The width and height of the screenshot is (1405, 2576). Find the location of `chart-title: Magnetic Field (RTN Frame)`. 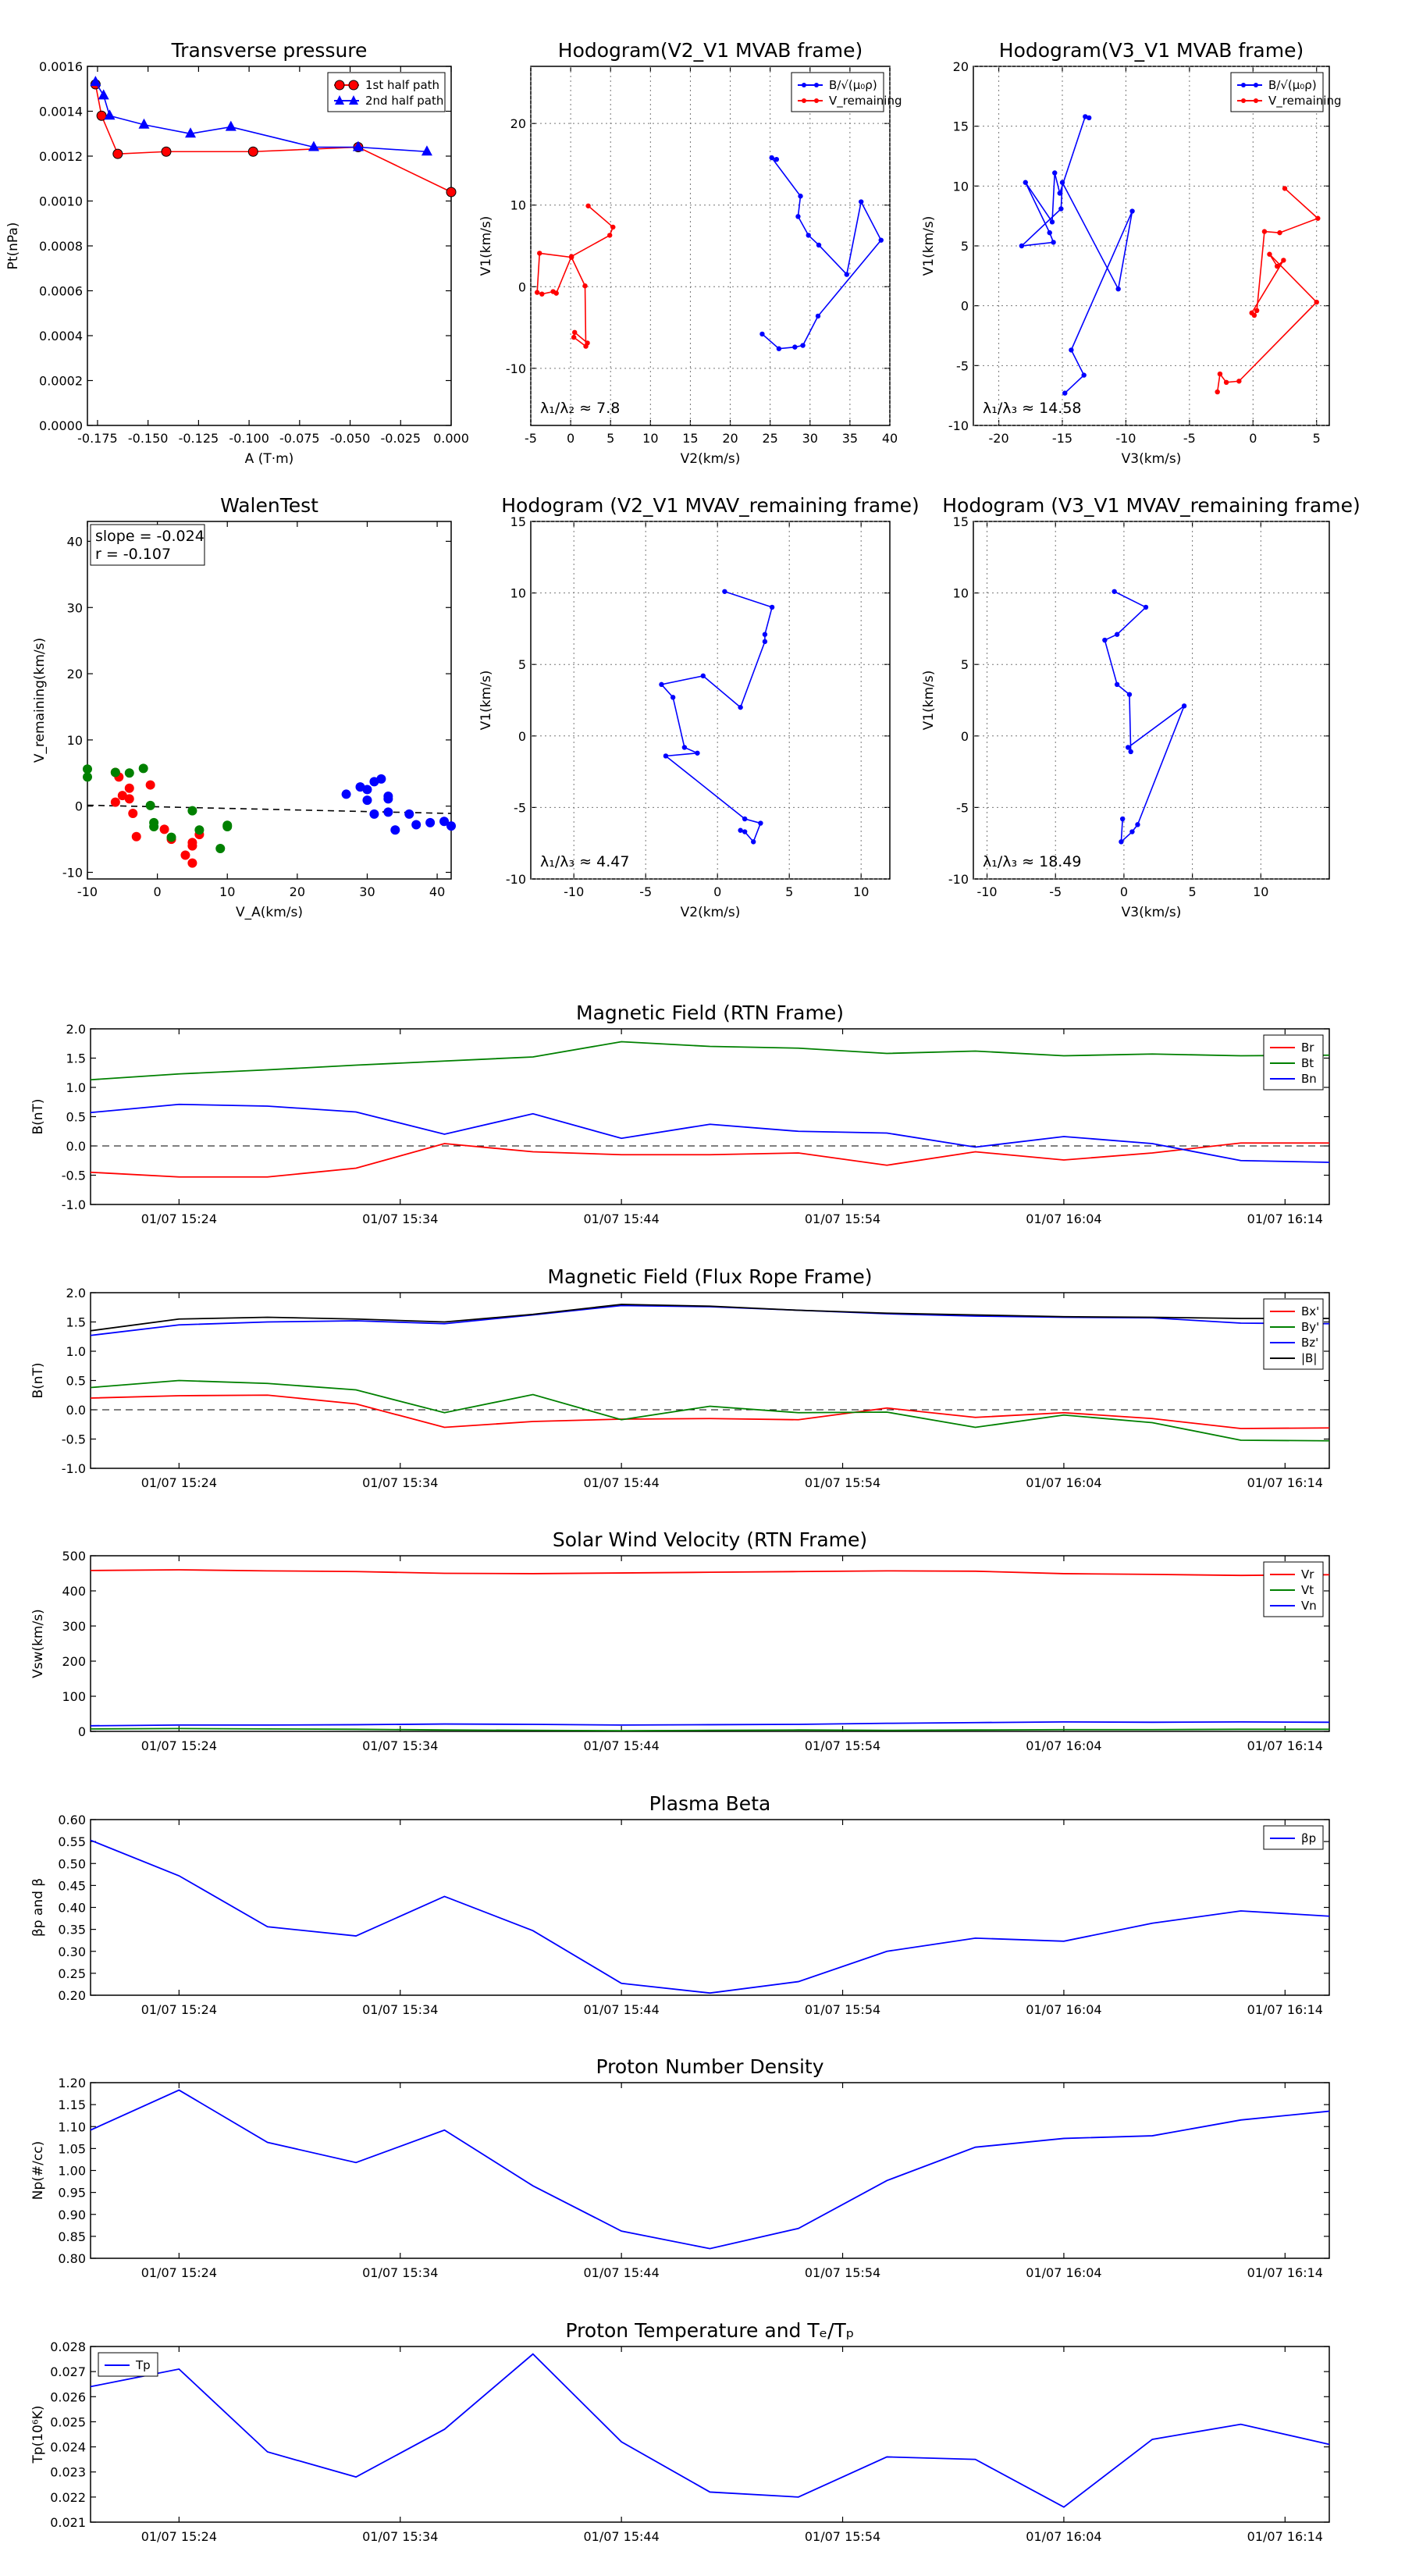

chart-title: Magnetic Field (RTN Frame) is located at coordinates (710, 1013).